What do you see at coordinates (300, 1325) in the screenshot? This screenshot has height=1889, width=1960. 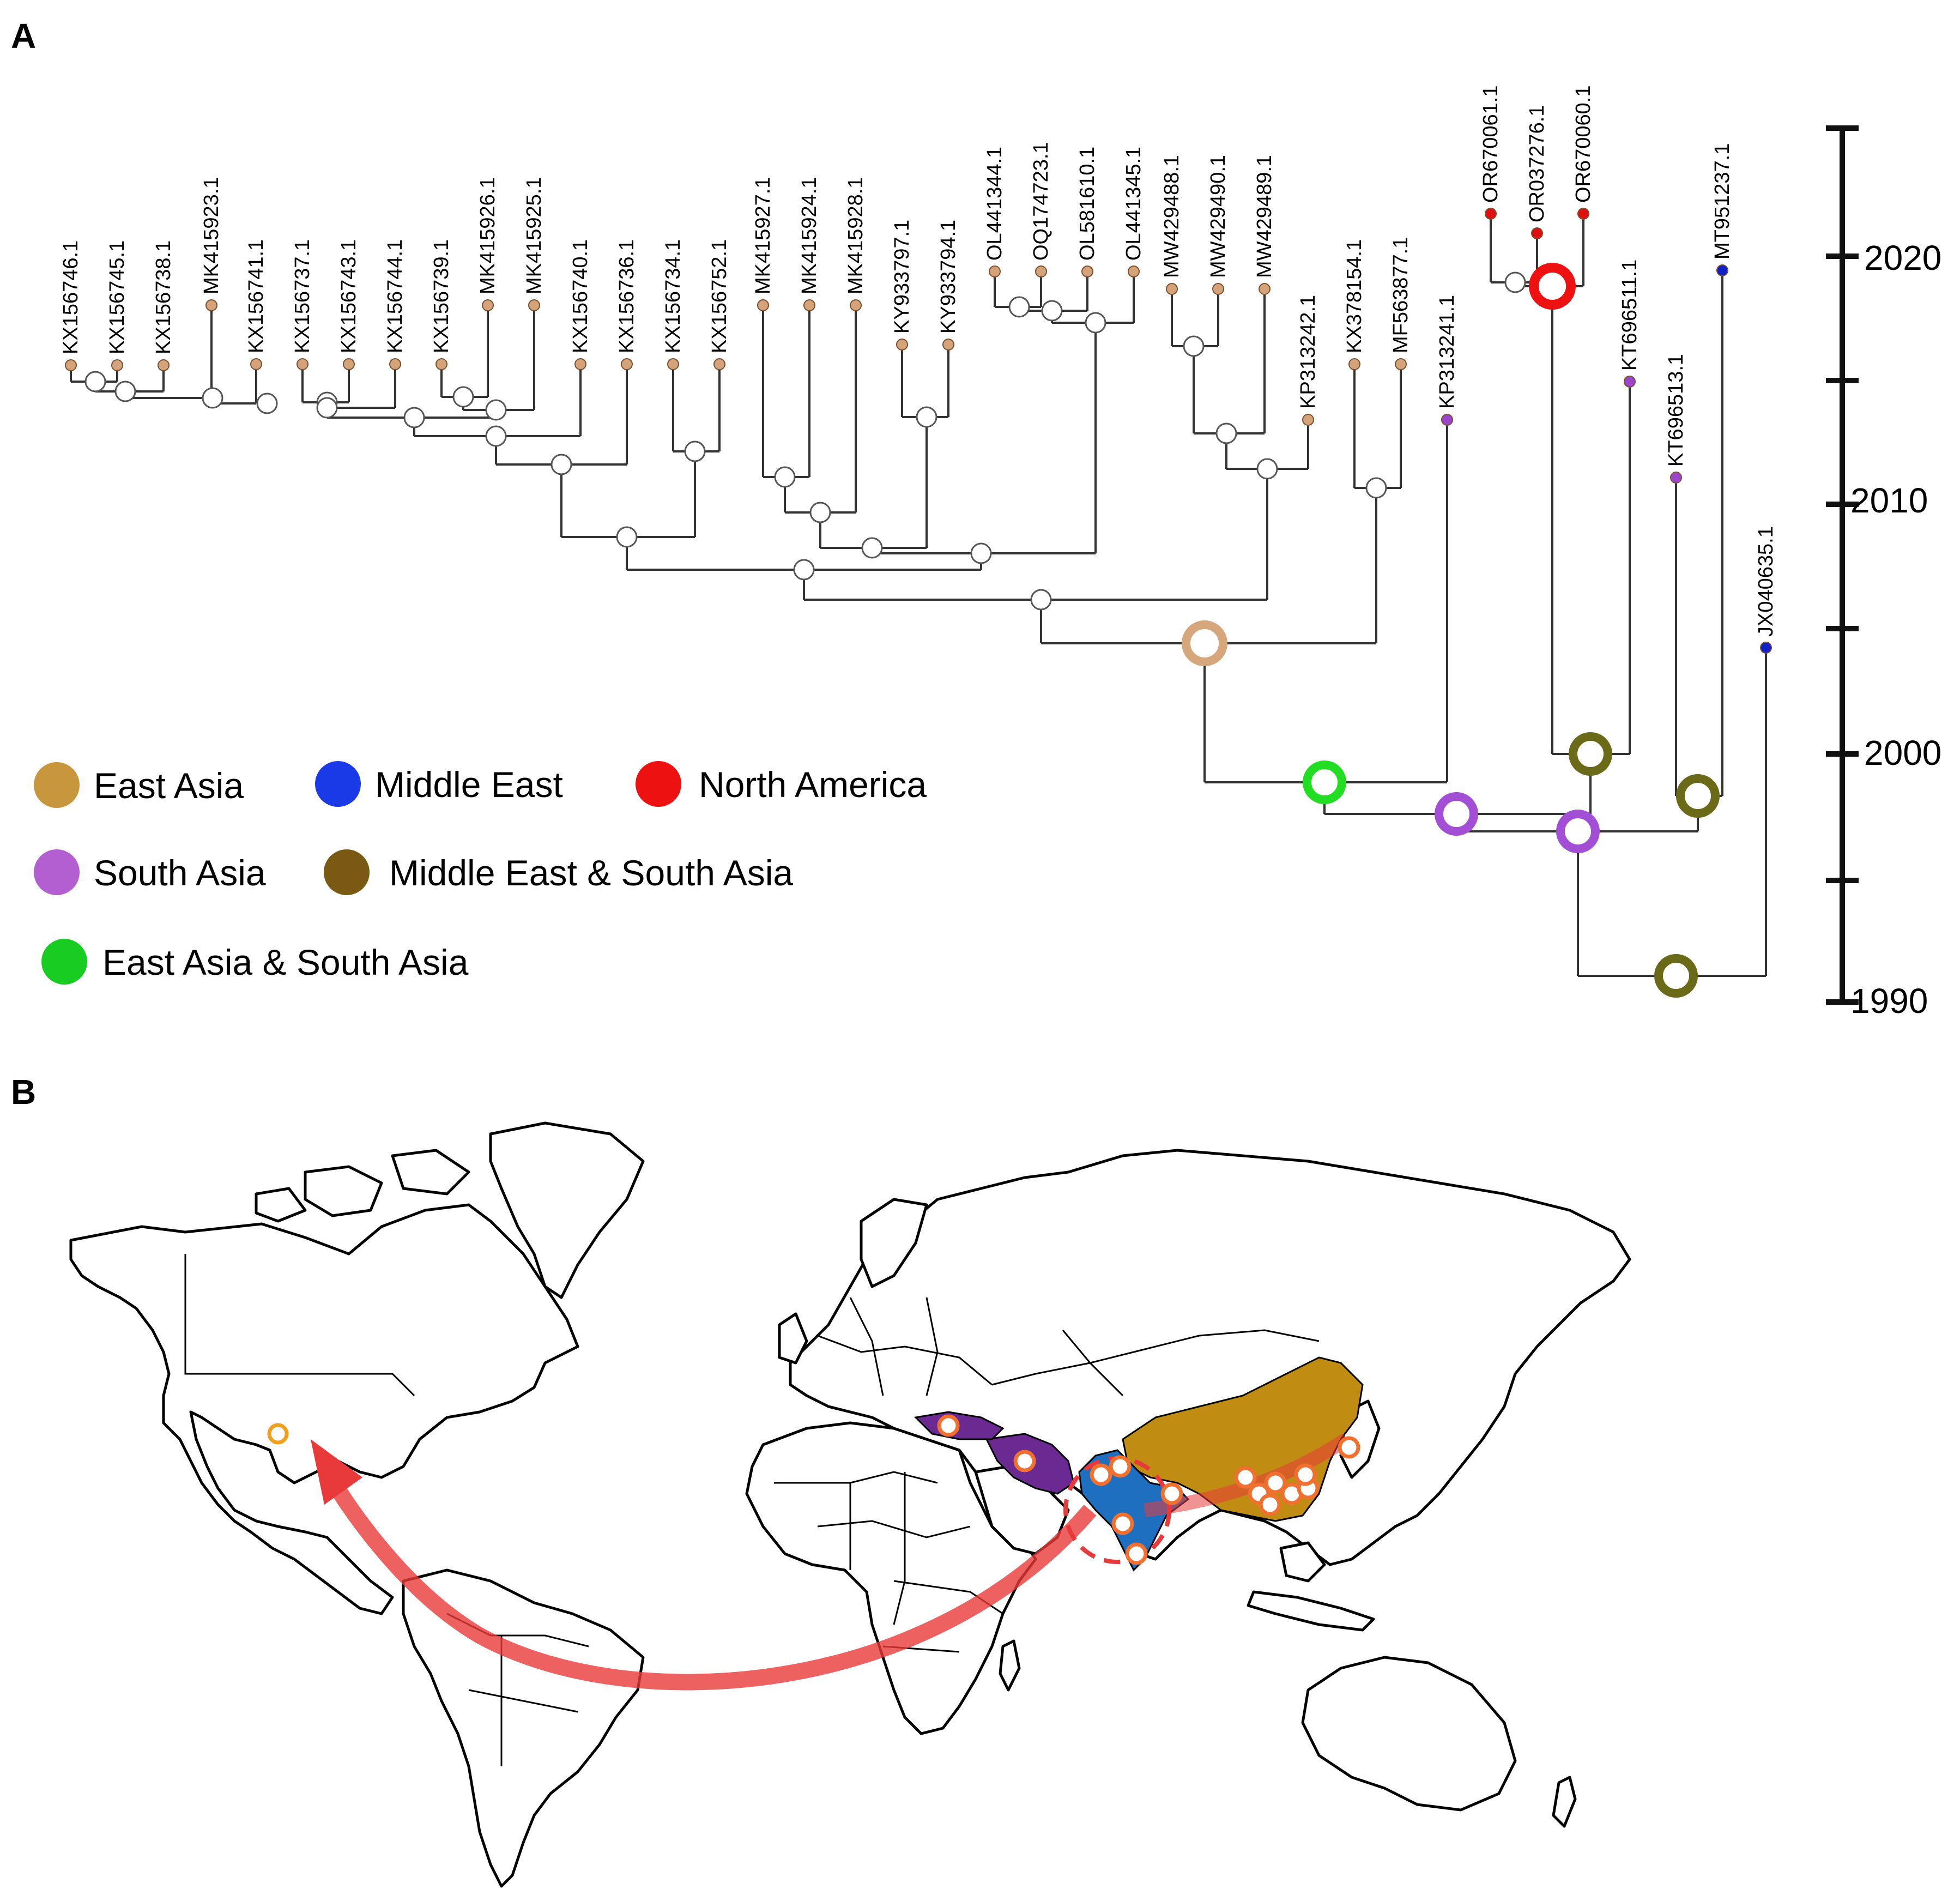 I see `canada-usa-border` at bounding box center [300, 1325].